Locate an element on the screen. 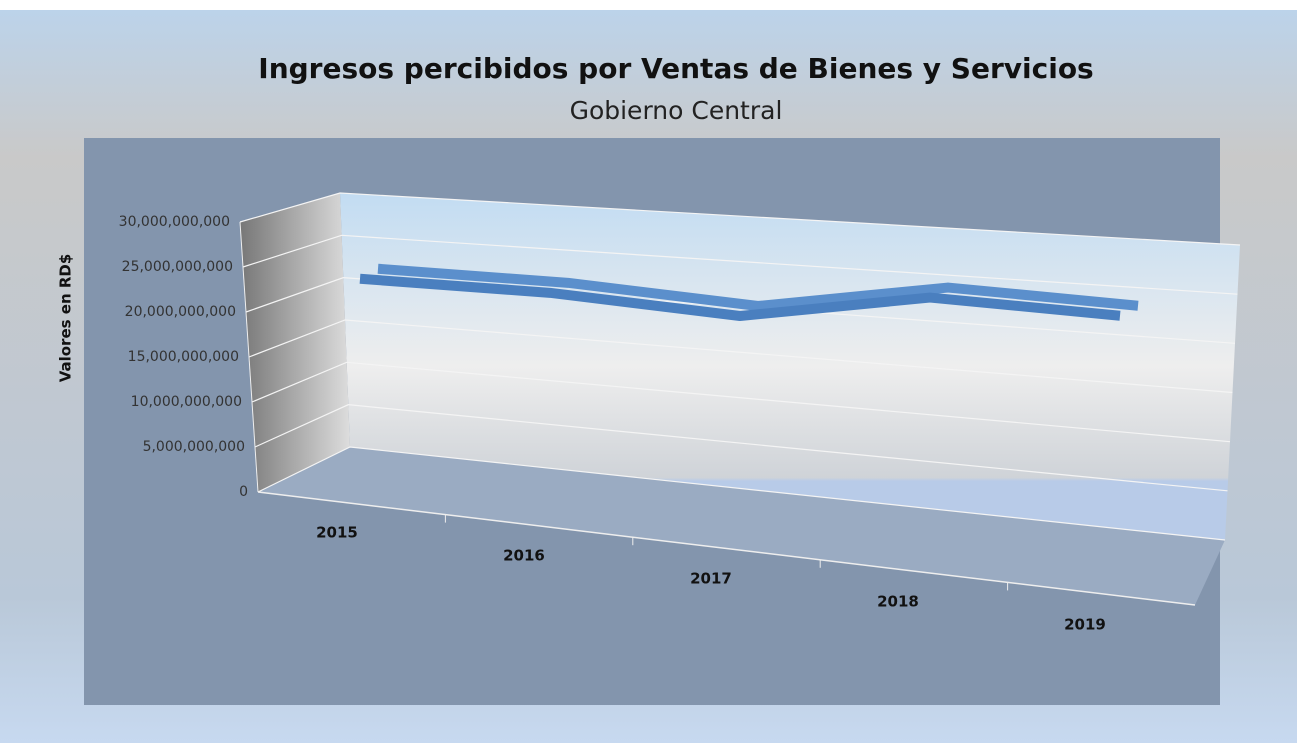 The height and width of the screenshot is (743, 1297). y-tick-label: 25,000,000,000 is located at coordinates (177, 267).